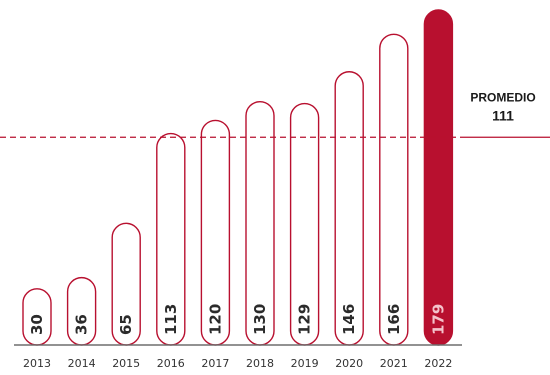 This screenshot has height=375, width=550. What do you see at coordinates (349, 319) in the screenshot?
I see `value-label-2020: 146` at bounding box center [349, 319].